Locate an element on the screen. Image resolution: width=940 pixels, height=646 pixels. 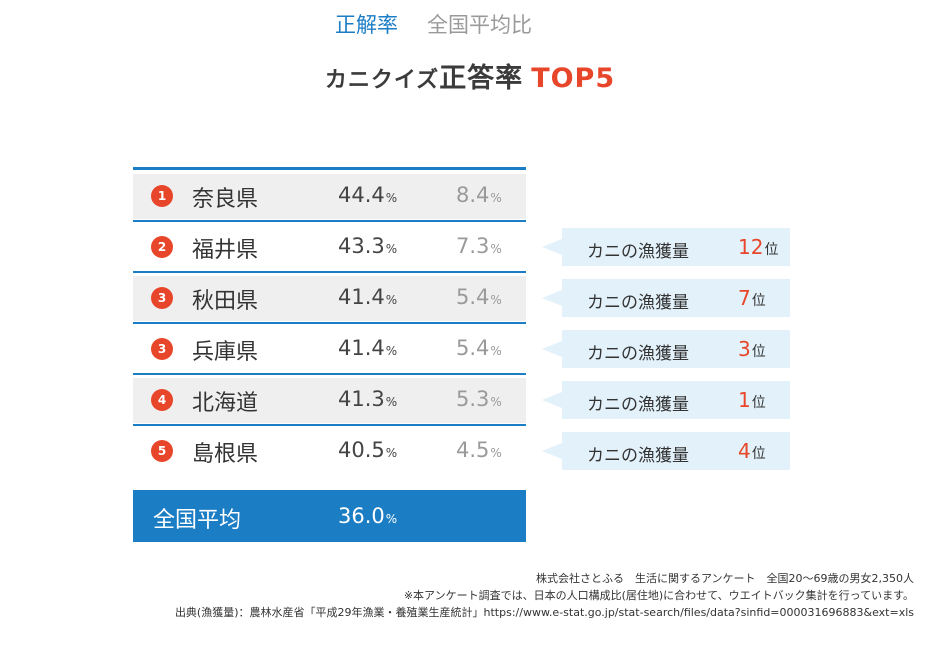
callout-rank-number: 12 is located at coordinates (751, 247).